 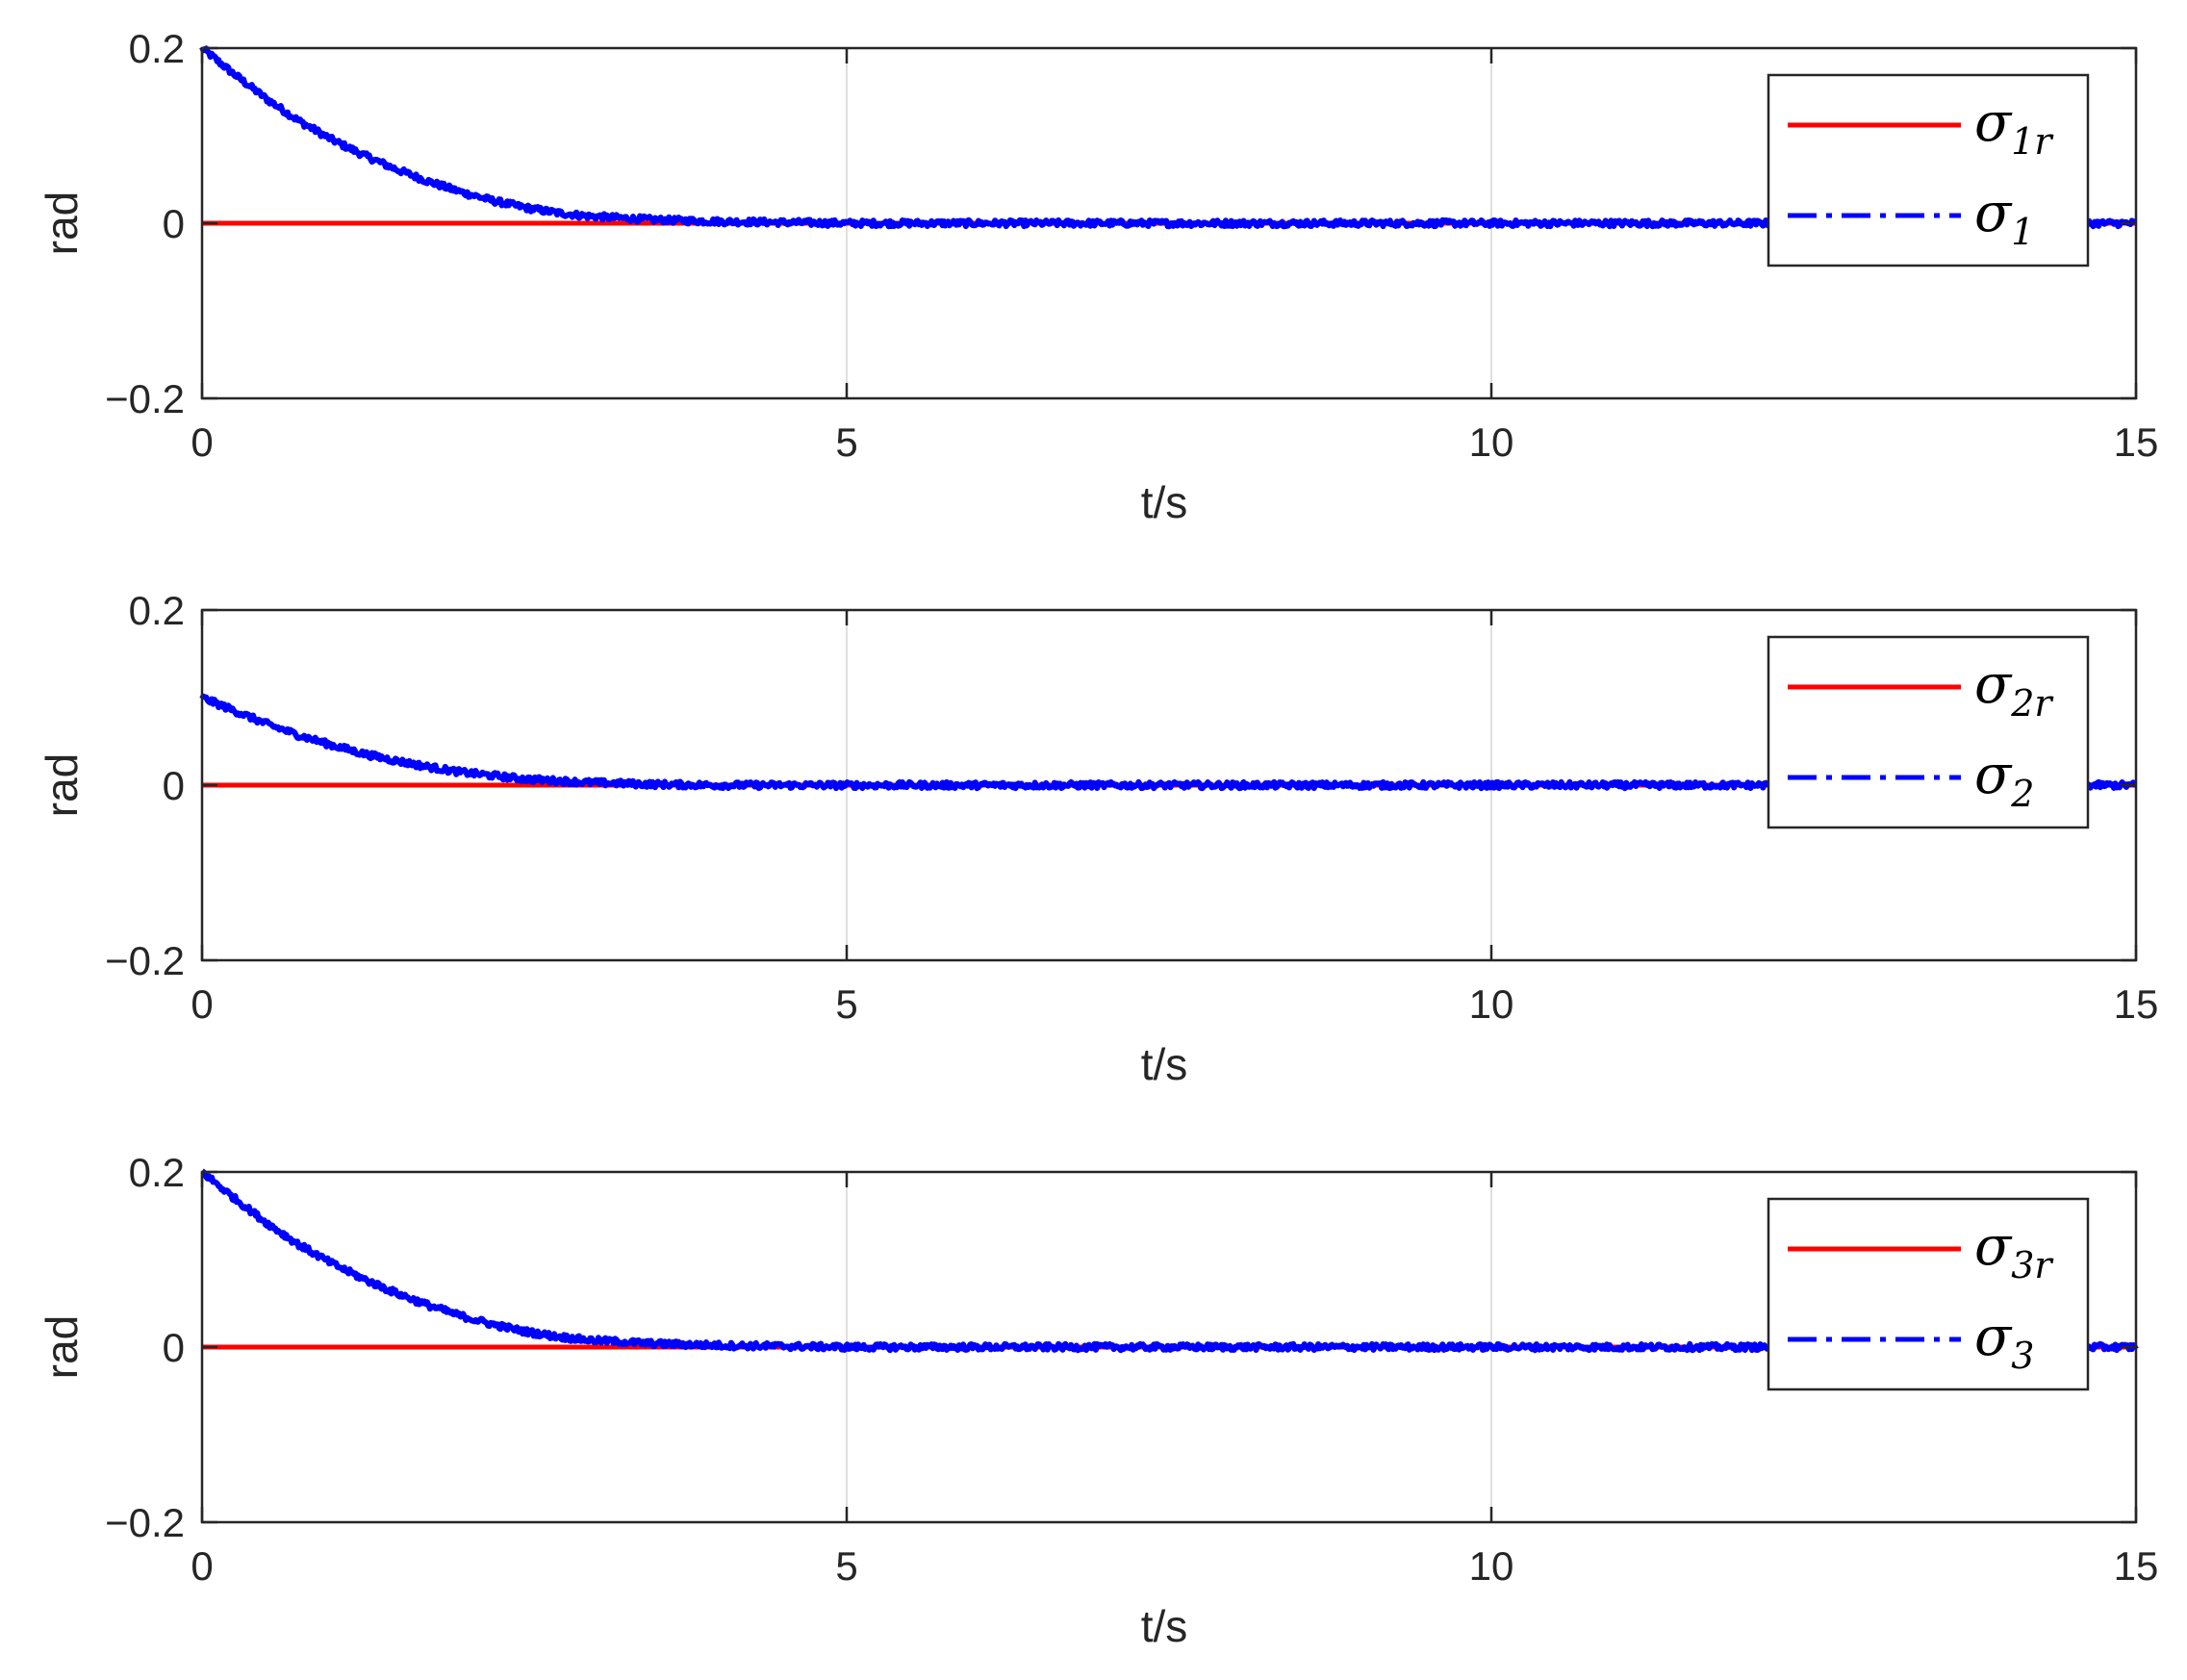 I want to click on legend-label-σ1: σ1, so click(x=2004, y=217).